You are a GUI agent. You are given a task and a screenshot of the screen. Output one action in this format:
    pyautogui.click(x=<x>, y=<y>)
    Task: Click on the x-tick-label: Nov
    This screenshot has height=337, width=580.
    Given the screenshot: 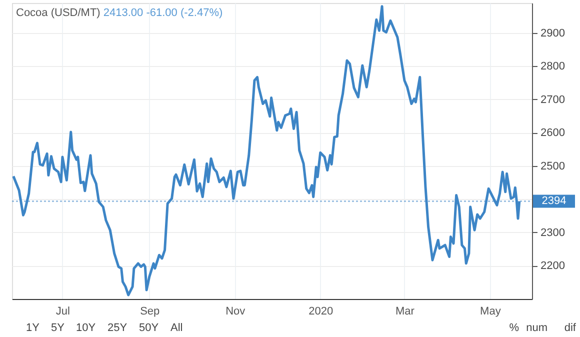 What is the action you would take?
    pyautogui.click(x=236, y=312)
    